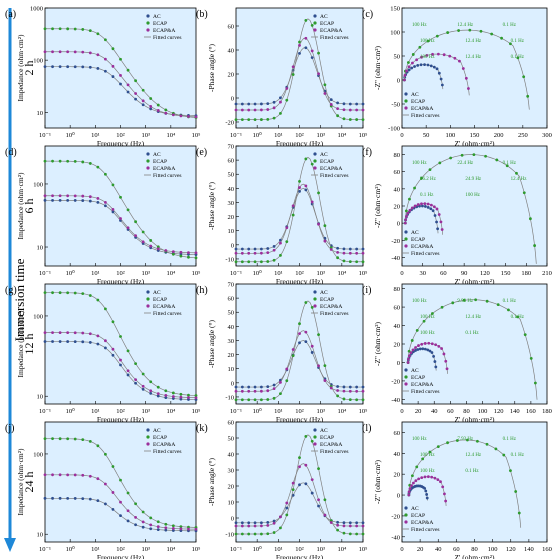 This screenshot has height=559, width=554. Describe the element at coordinates (398, 363) in the screenshot. I see `y-tick-label: 0` at that location.